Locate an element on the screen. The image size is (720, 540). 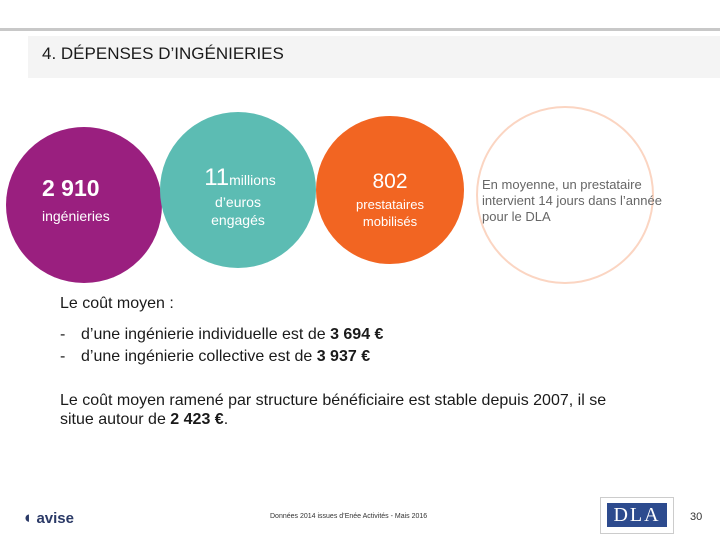
title-band is located at coordinates (374, 57).